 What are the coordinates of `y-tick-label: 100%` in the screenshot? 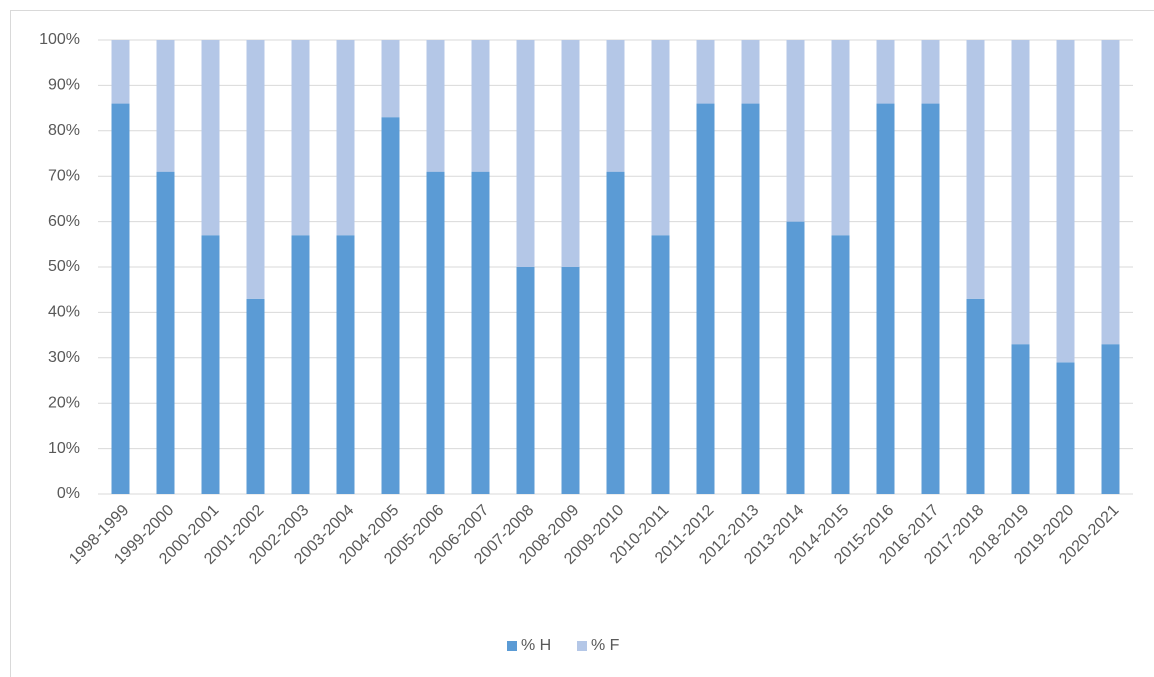 It's located at (59, 39).